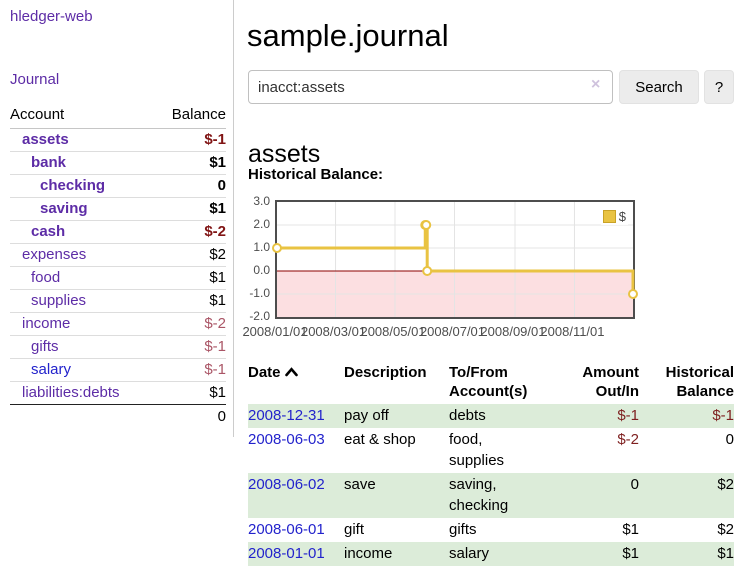 Image resolution: width=742 pixels, height=582 pixels. What do you see at coordinates (118, 370) in the screenshot?
I see `account-row: salary $-1` at bounding box center [118, 370].